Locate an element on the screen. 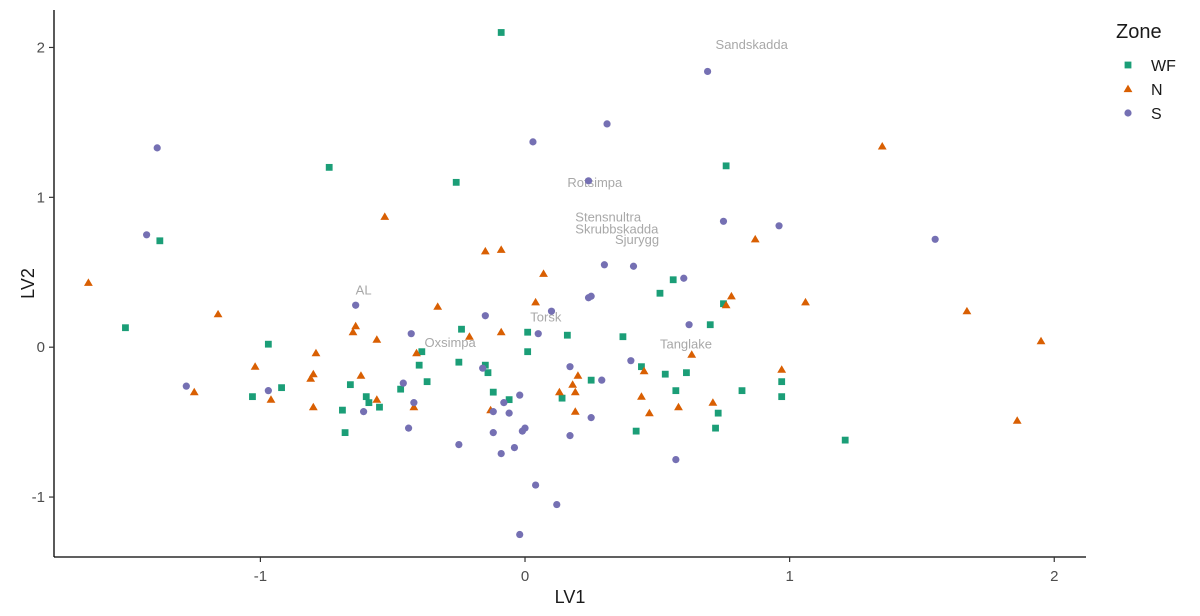 The image size is (1200, 616). y-tick-label: 1 is located at coordinates (41, 197).